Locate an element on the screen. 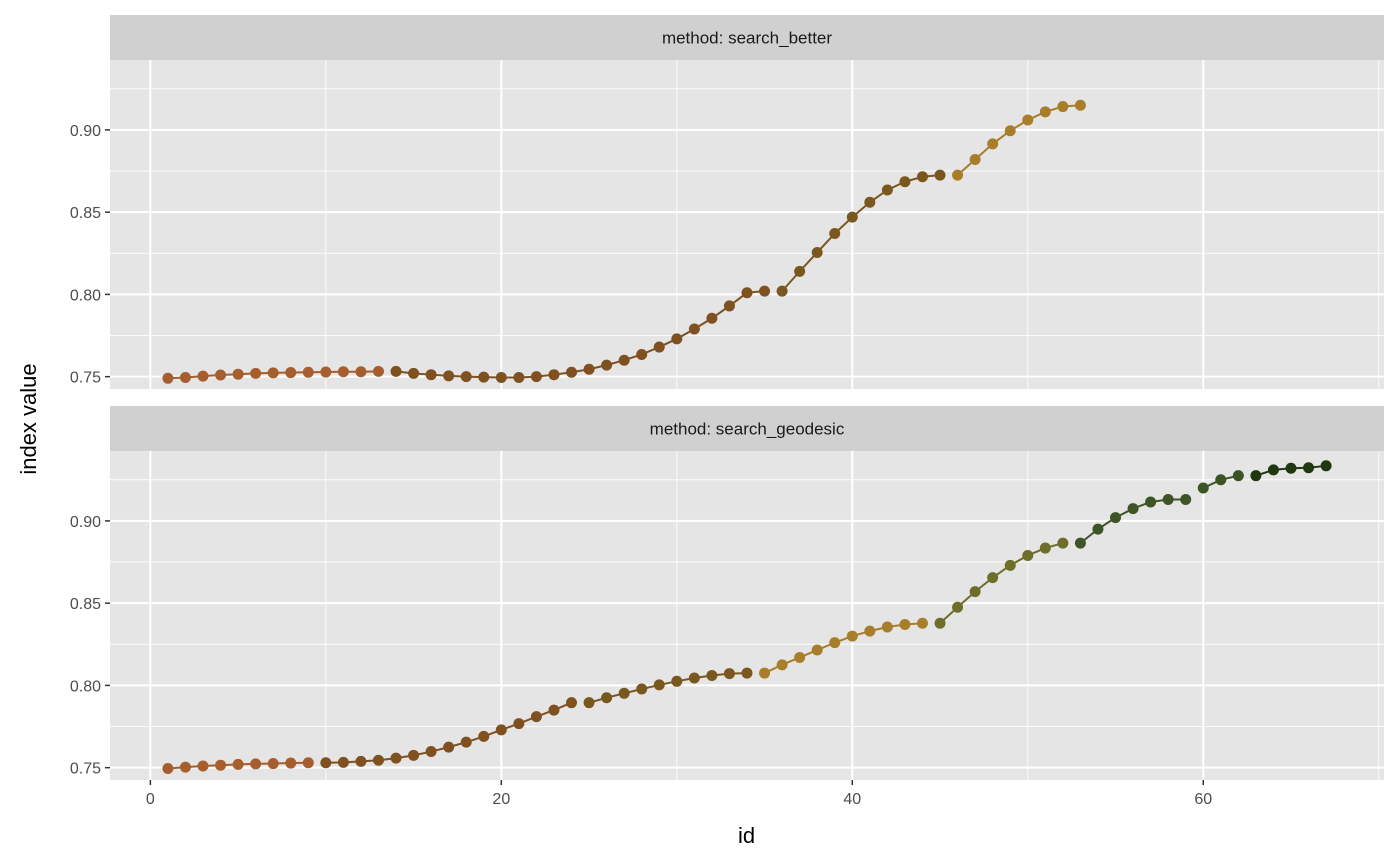  y-axis-title: index value is located at coordinates (28, 418).